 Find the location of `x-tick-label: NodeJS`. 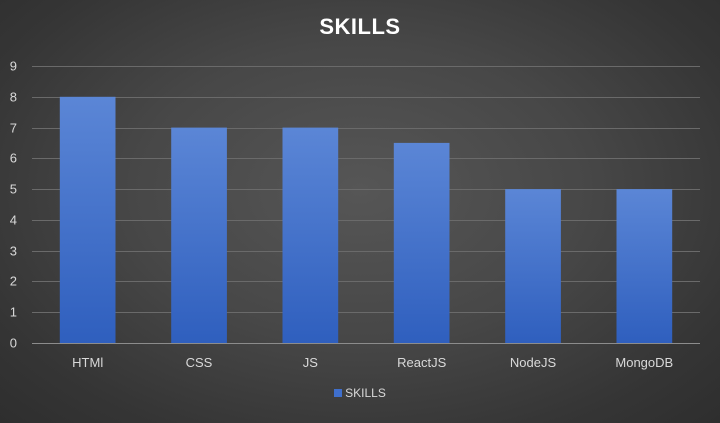

x-tick-label: NodeJS is located at coordinates (533, 362).